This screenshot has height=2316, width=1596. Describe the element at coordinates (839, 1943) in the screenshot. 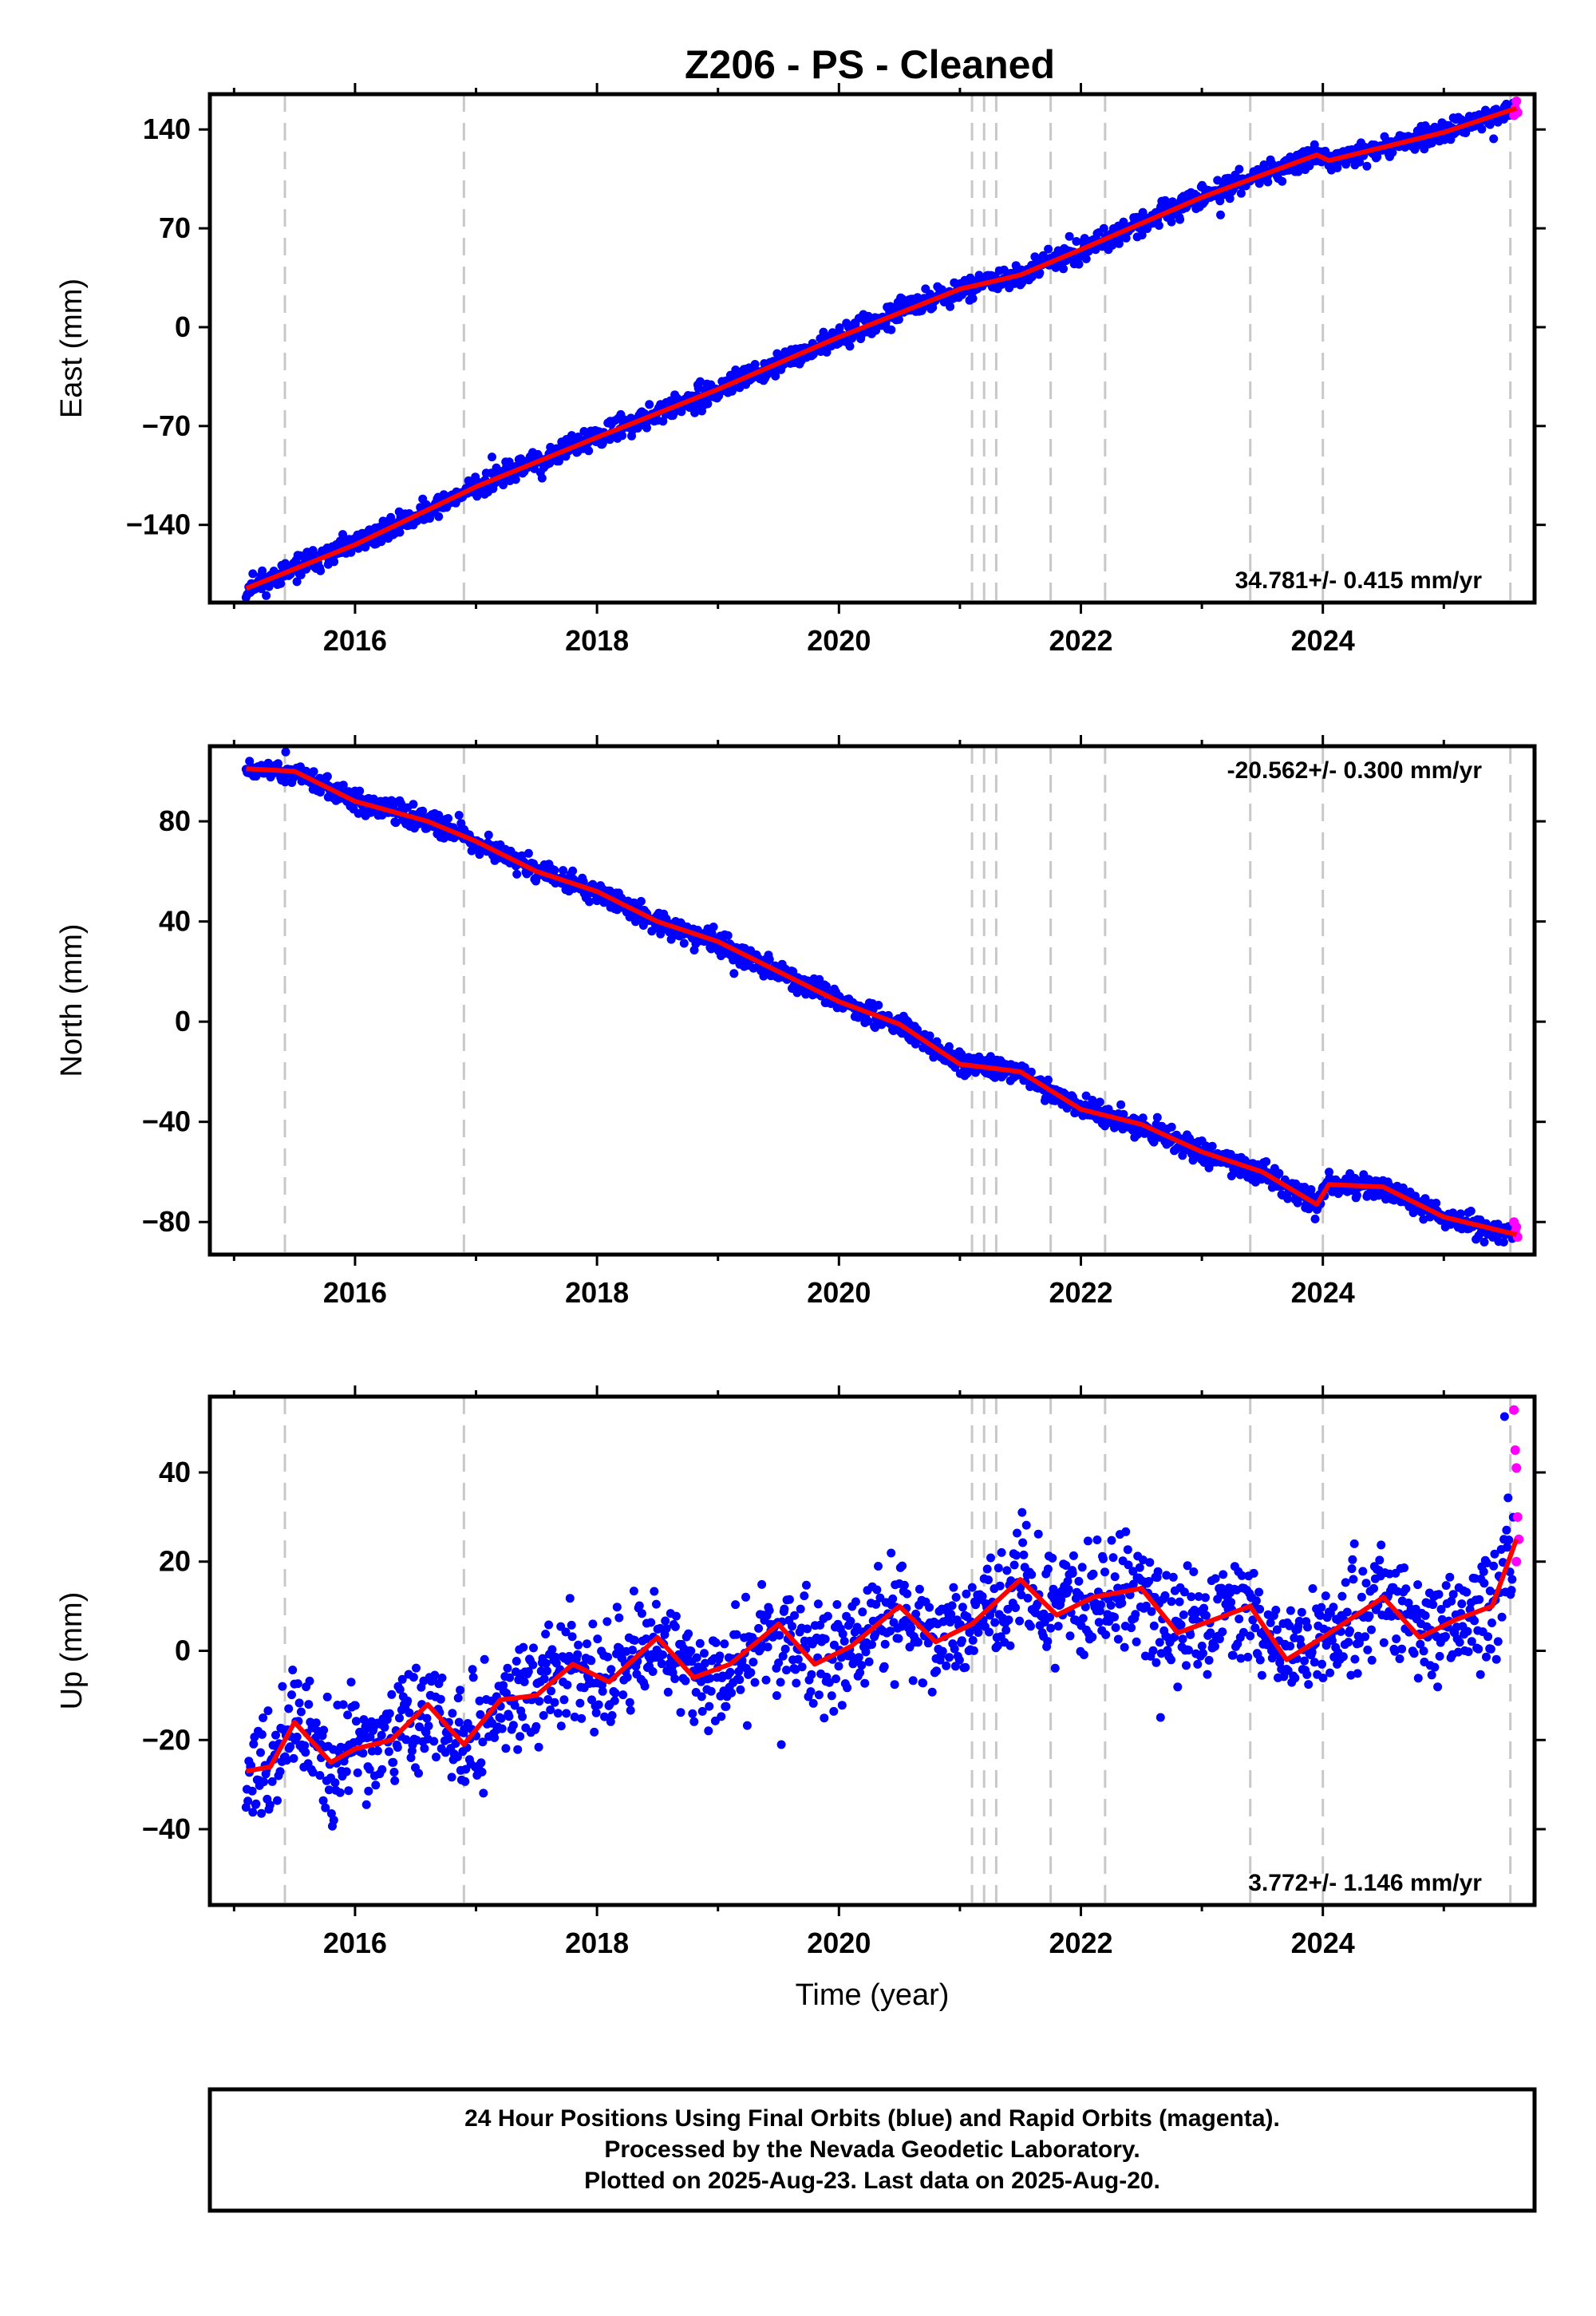

I see `x-tick-label: 2020` at that location.